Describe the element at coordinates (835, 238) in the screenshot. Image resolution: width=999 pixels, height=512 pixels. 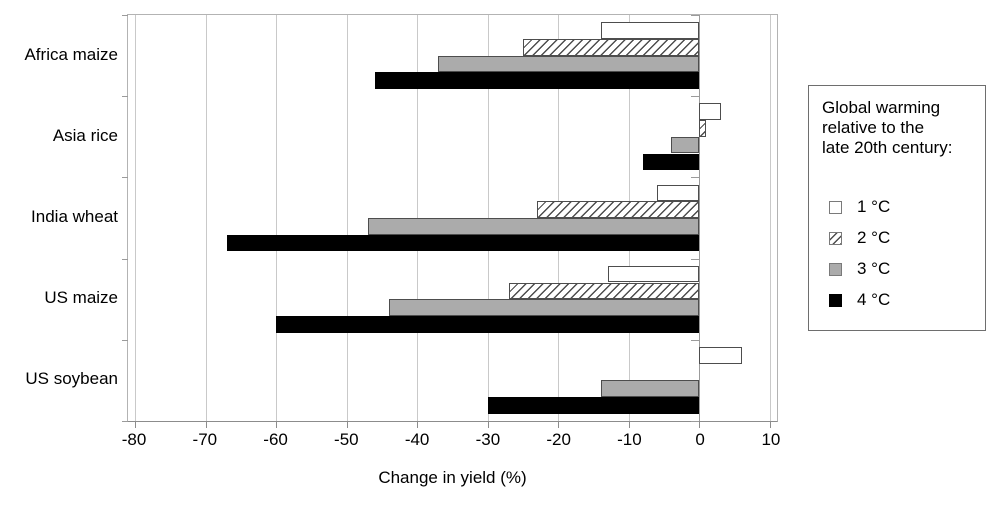
I see `legend-swatch-hatched-icon` at that location.